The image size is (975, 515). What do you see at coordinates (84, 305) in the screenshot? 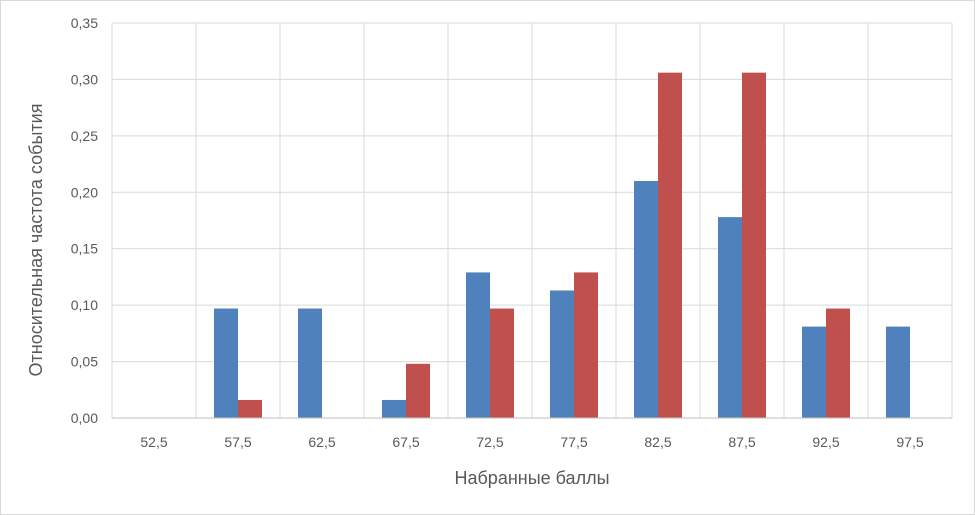
I see `y-tick-label: 0,10` at bounding box center [84, 305].